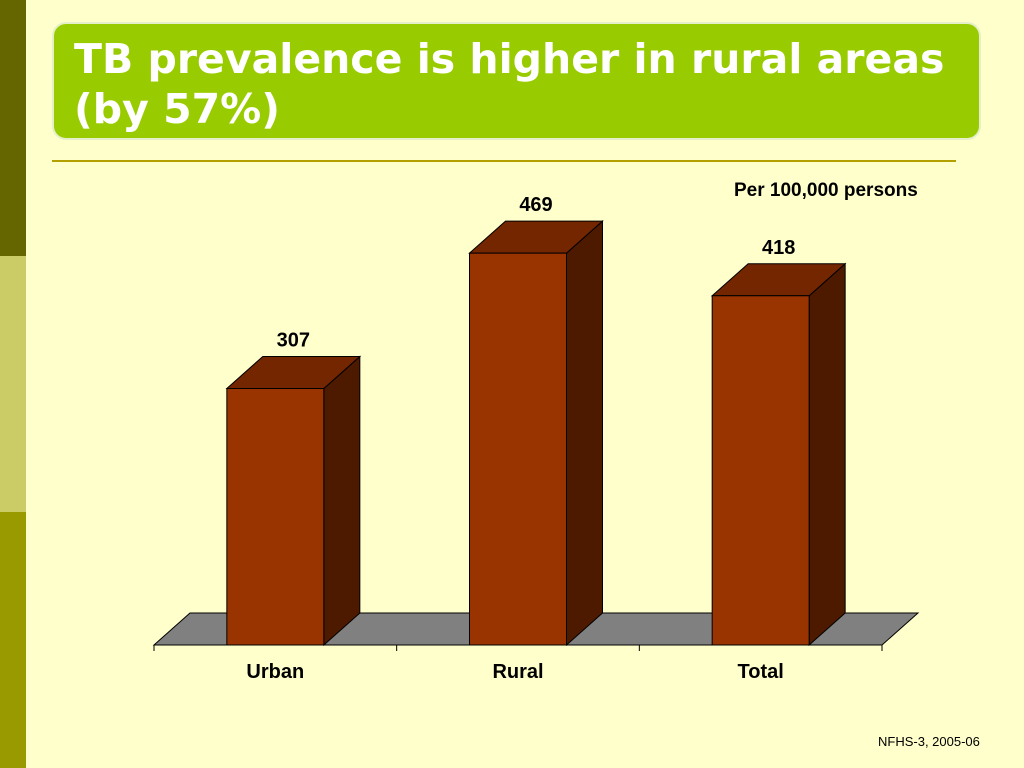 The width and height of the screenshot is (1024, 768). What do you see at coordinates (13, 384) in the screenshot?
I see `decorative-stripe-middle` at bounding box center [13, 384].